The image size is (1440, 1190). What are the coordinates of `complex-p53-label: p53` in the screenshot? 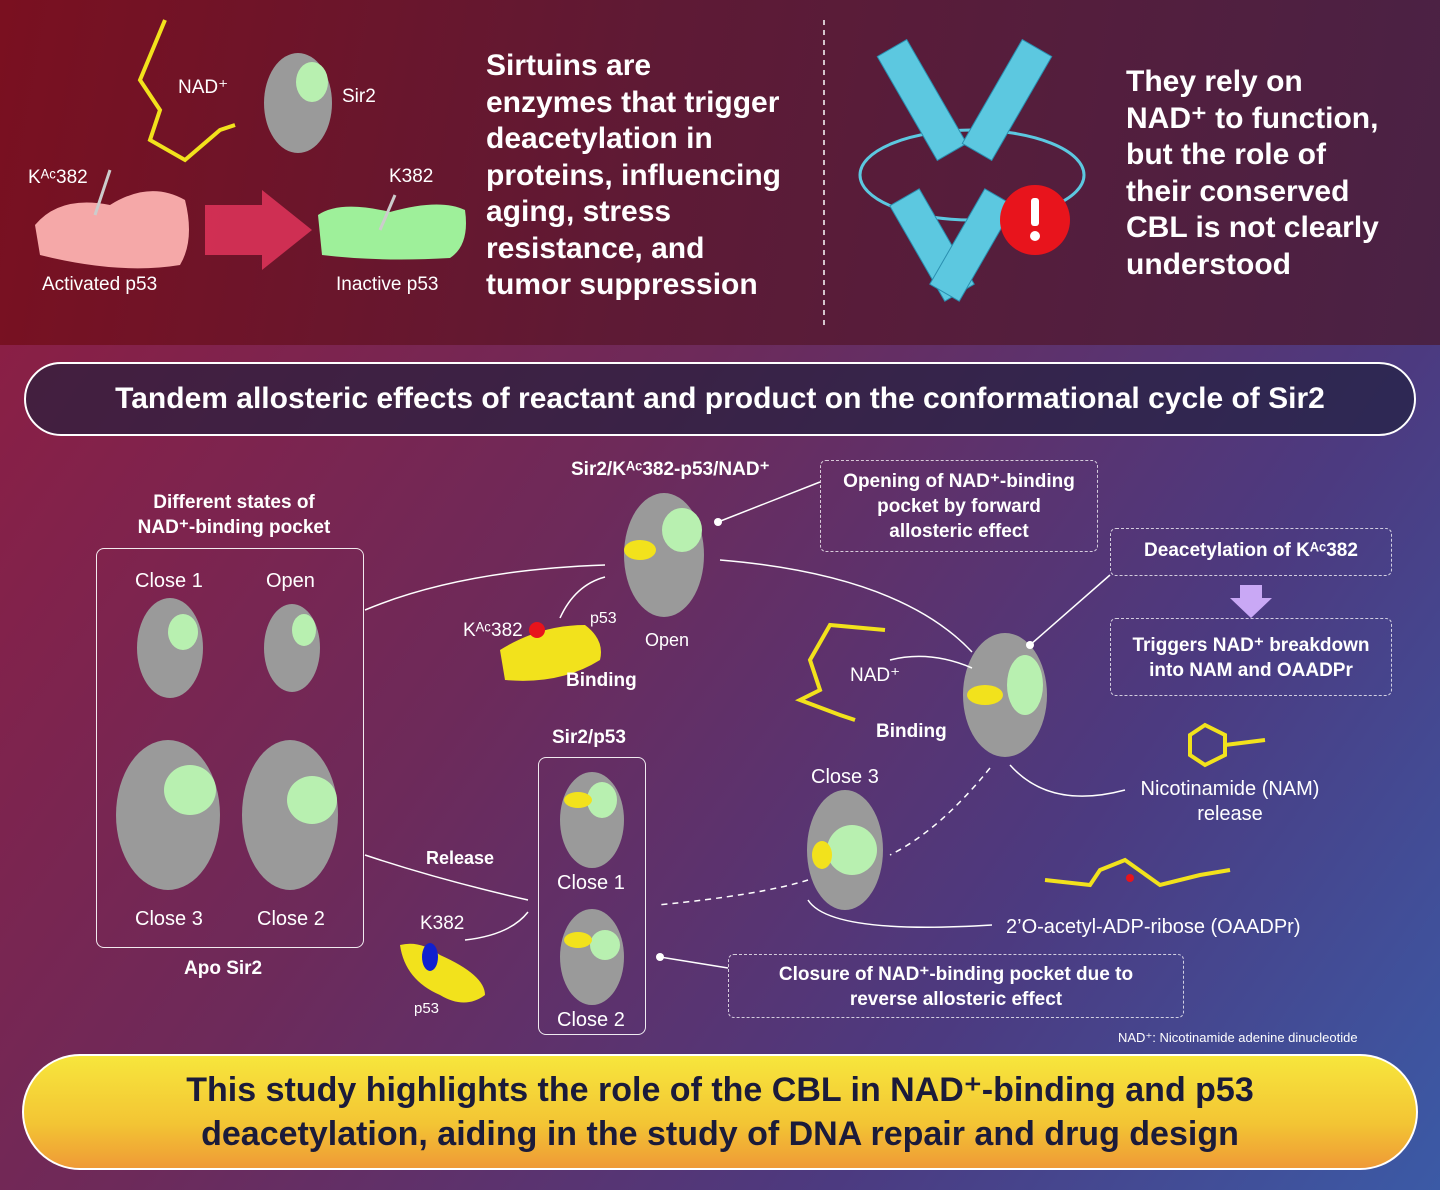 It's located at (603, 618).